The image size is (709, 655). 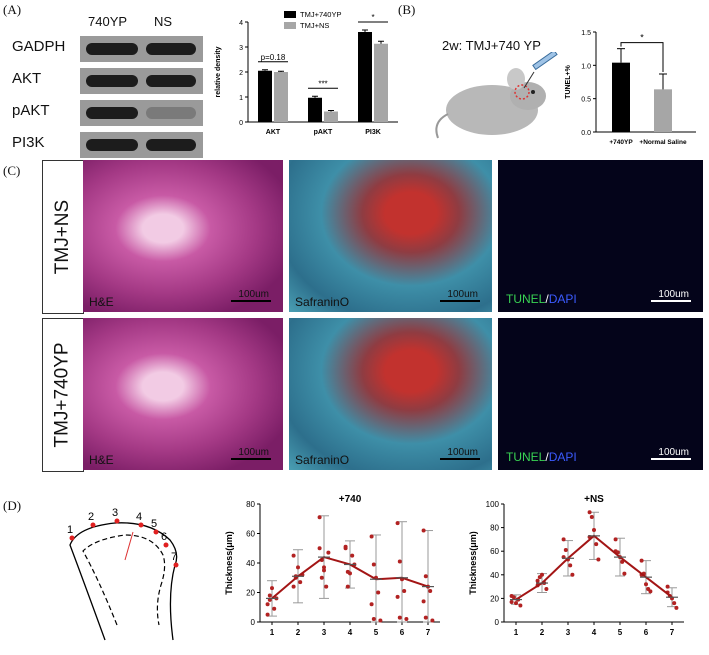 I want to click on x-tick-label: 3, so click(x=324, y=632).